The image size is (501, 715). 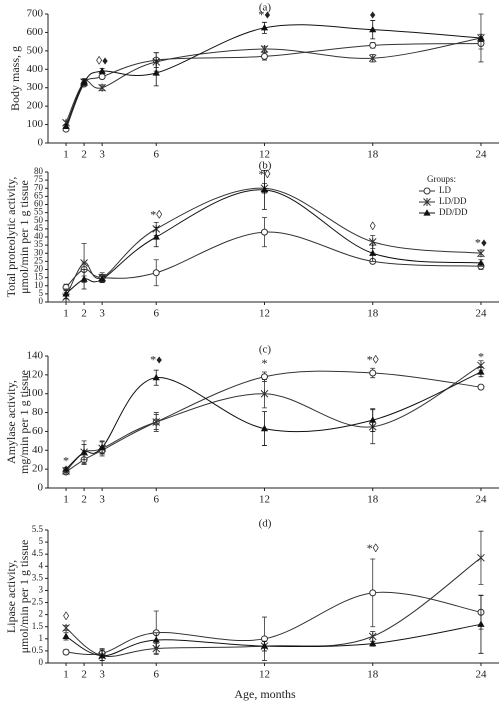 What do you see at coordinates (35, 106) in the screenshot?
I see `y-tick-label: 200` at bounding box center [35, 106].